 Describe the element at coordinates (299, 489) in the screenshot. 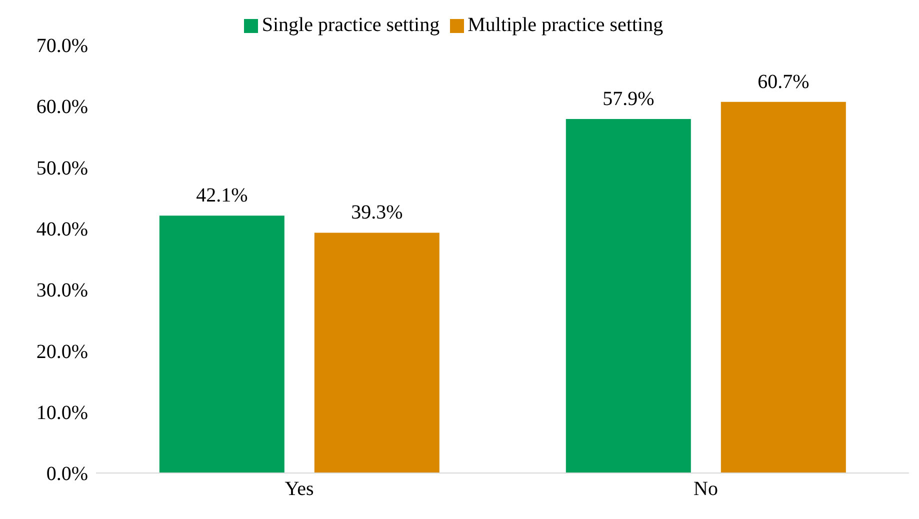

I see `x-tick-label: Yes` at that location.